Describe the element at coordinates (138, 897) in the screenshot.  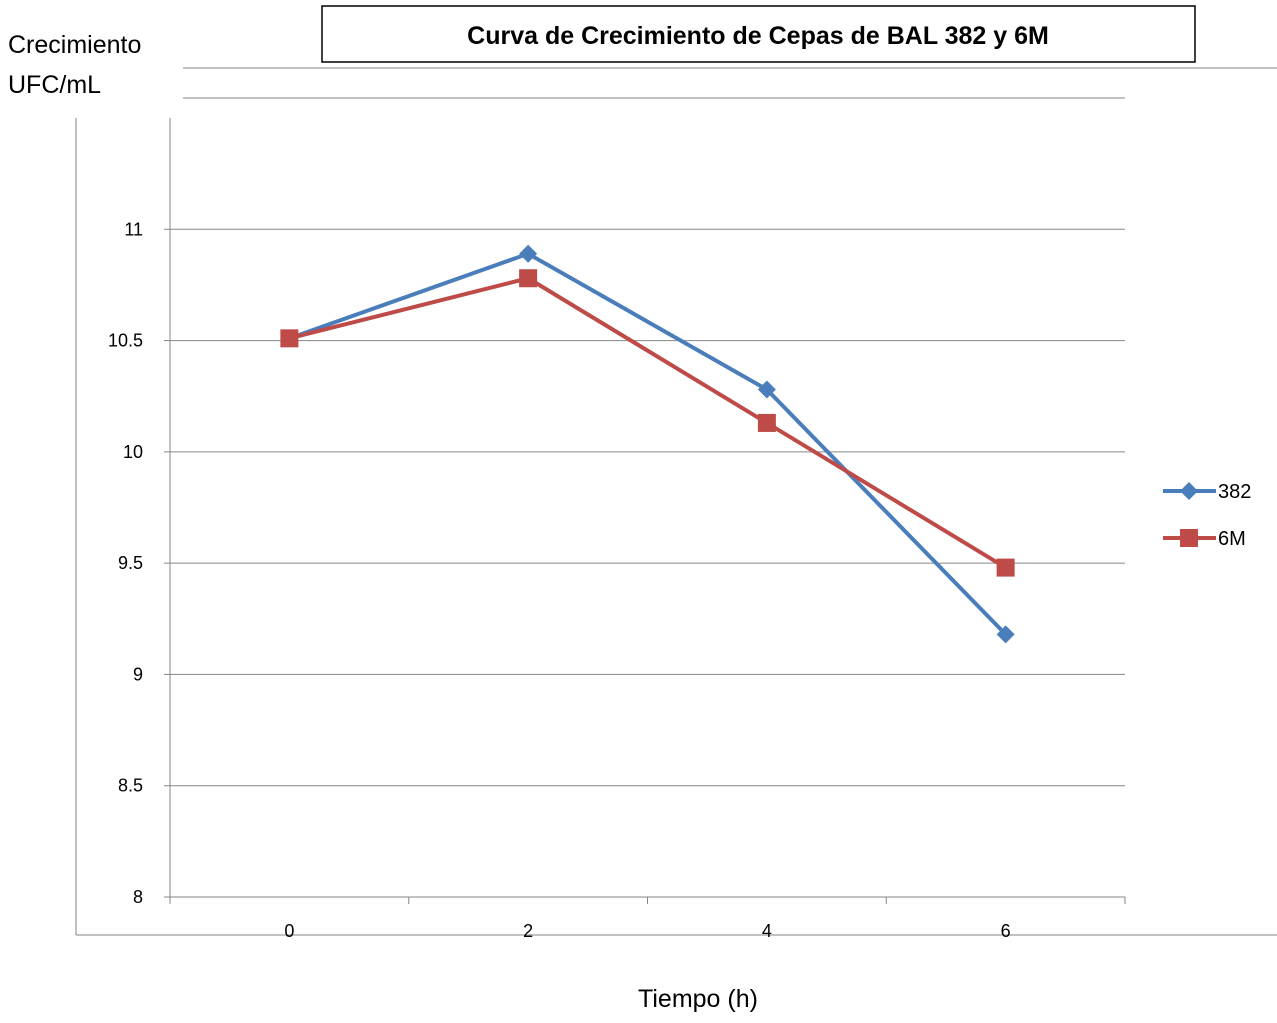
I see `y-tick-label: 8` at that location.